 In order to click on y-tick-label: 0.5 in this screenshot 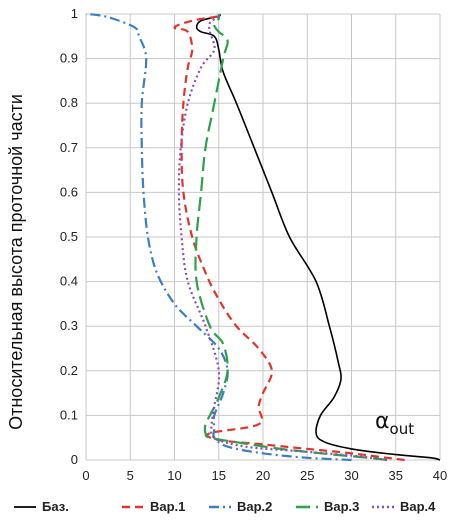, I will do `click(69, 236)`.